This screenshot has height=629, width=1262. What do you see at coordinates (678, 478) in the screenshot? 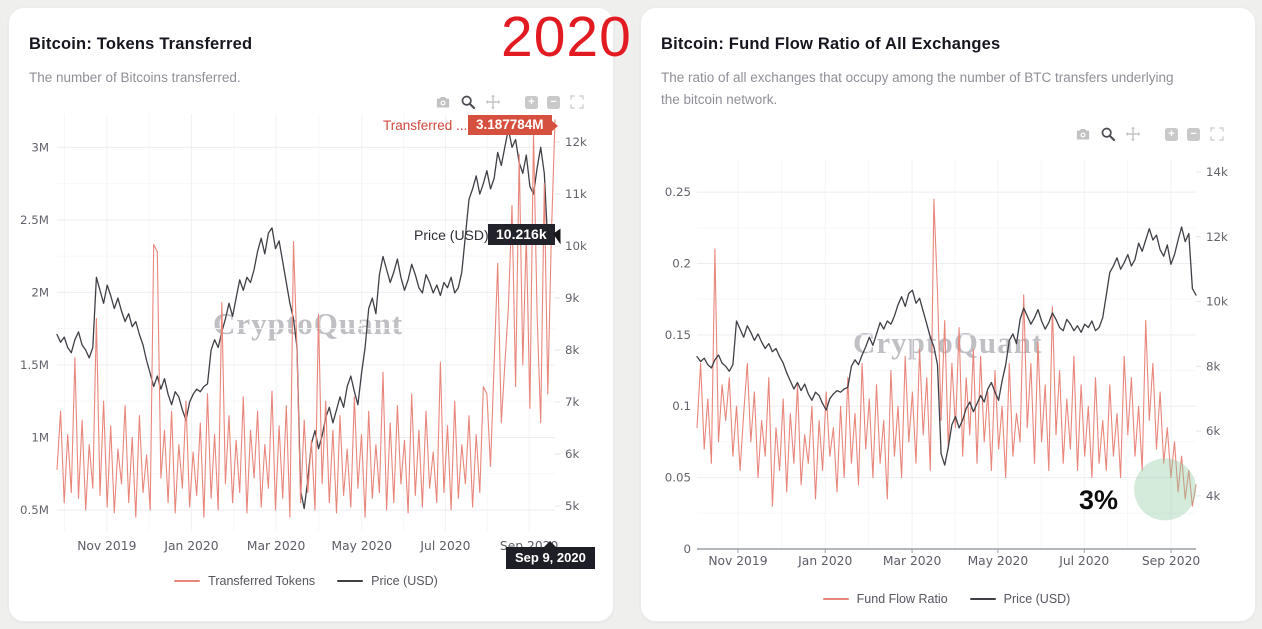
I see `y-axis-left-label: 0.05` at bounding box center [678, 478].